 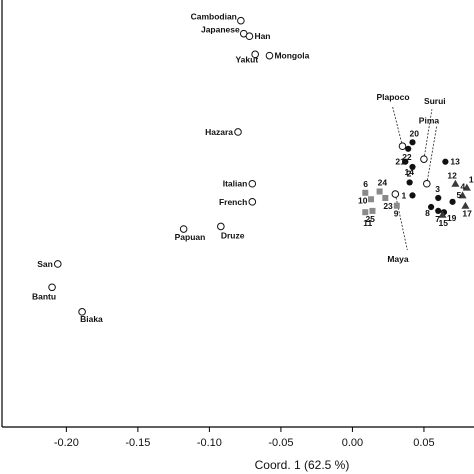 I want to click on sample-number-label: 21, so click(x=400, y=162).